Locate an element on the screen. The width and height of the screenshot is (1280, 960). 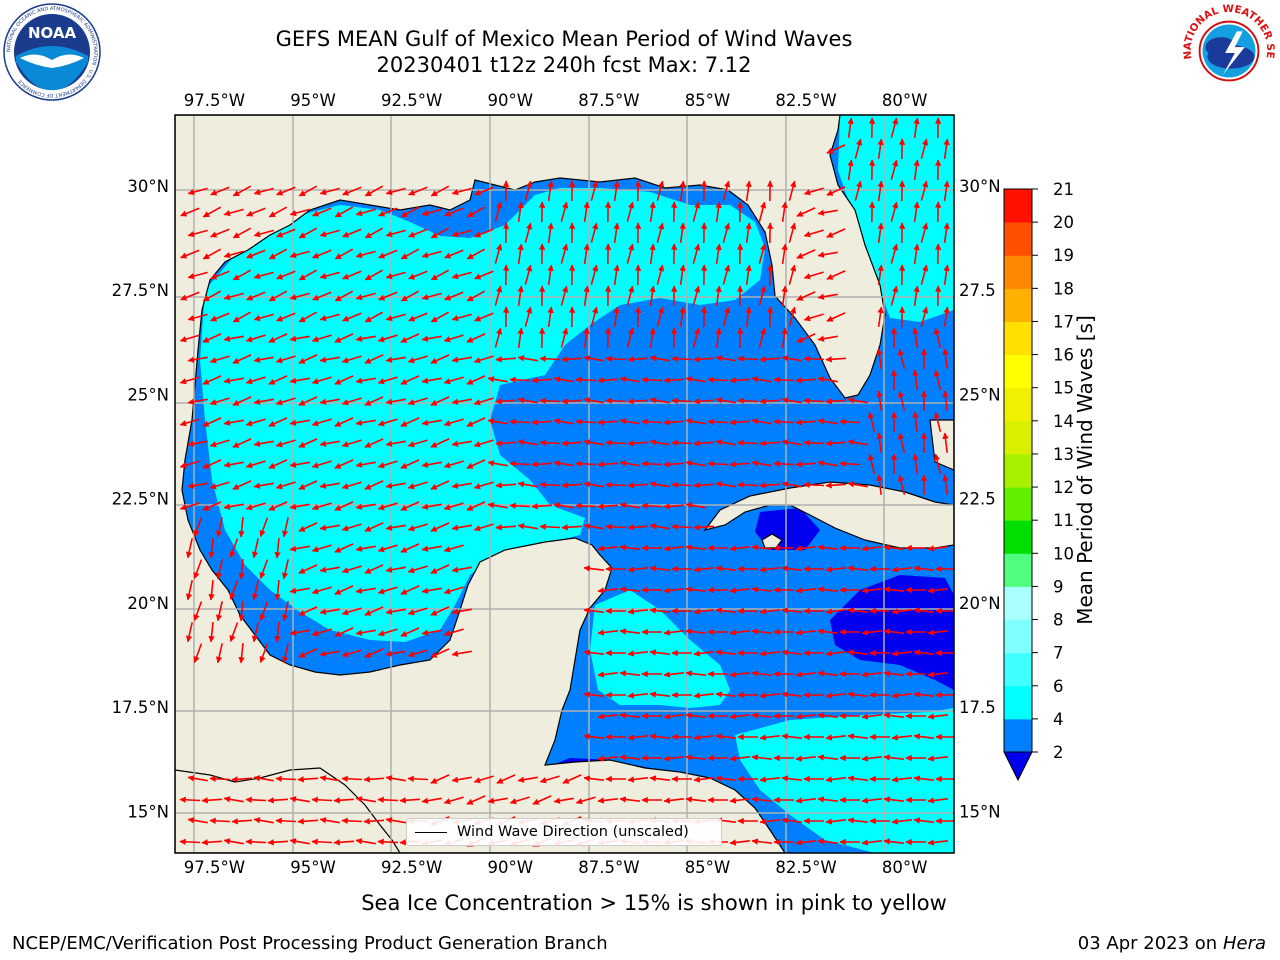
lat-tick-label-right: 25°N is located at coordinates (980, 394).